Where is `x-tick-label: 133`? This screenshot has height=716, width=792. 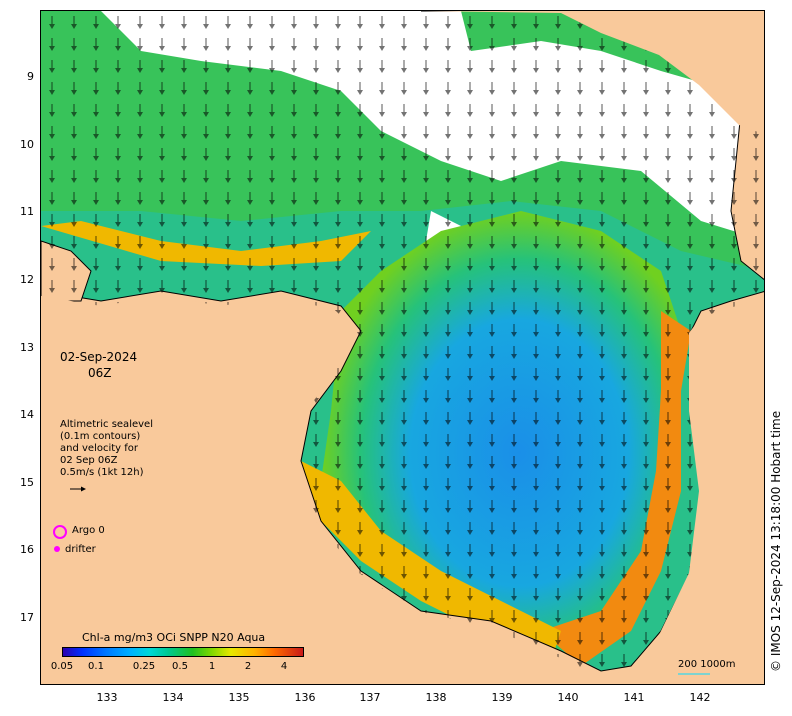
x-tick-label: 133 is located at coordinates (107, 697).